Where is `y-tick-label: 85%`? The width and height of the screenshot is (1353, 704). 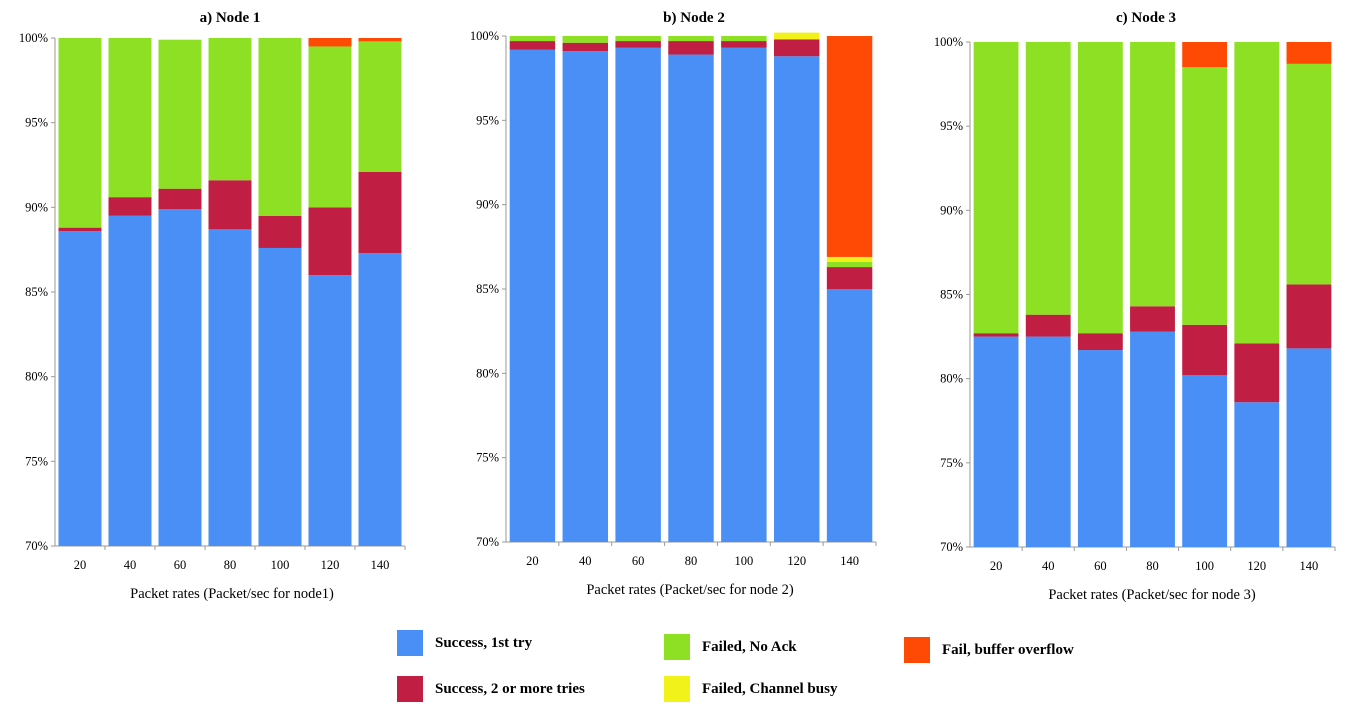 y-tick-label: 85% is located at coordinates (487, 289).